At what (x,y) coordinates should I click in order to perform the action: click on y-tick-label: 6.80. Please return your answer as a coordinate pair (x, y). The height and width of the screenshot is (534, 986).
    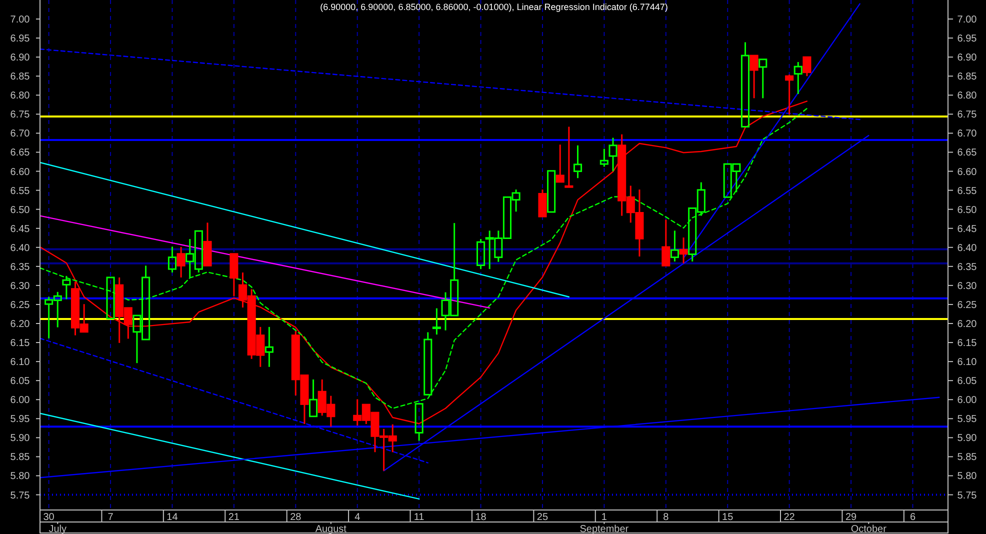
    Looking at the image, I should click on (20, 96).